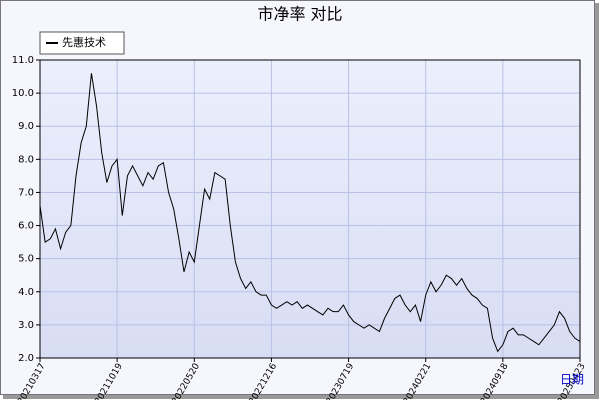 The height and width of the screenshot is (400, 600). I want to click on y-tick-label: 10.0, so click(23, 93).